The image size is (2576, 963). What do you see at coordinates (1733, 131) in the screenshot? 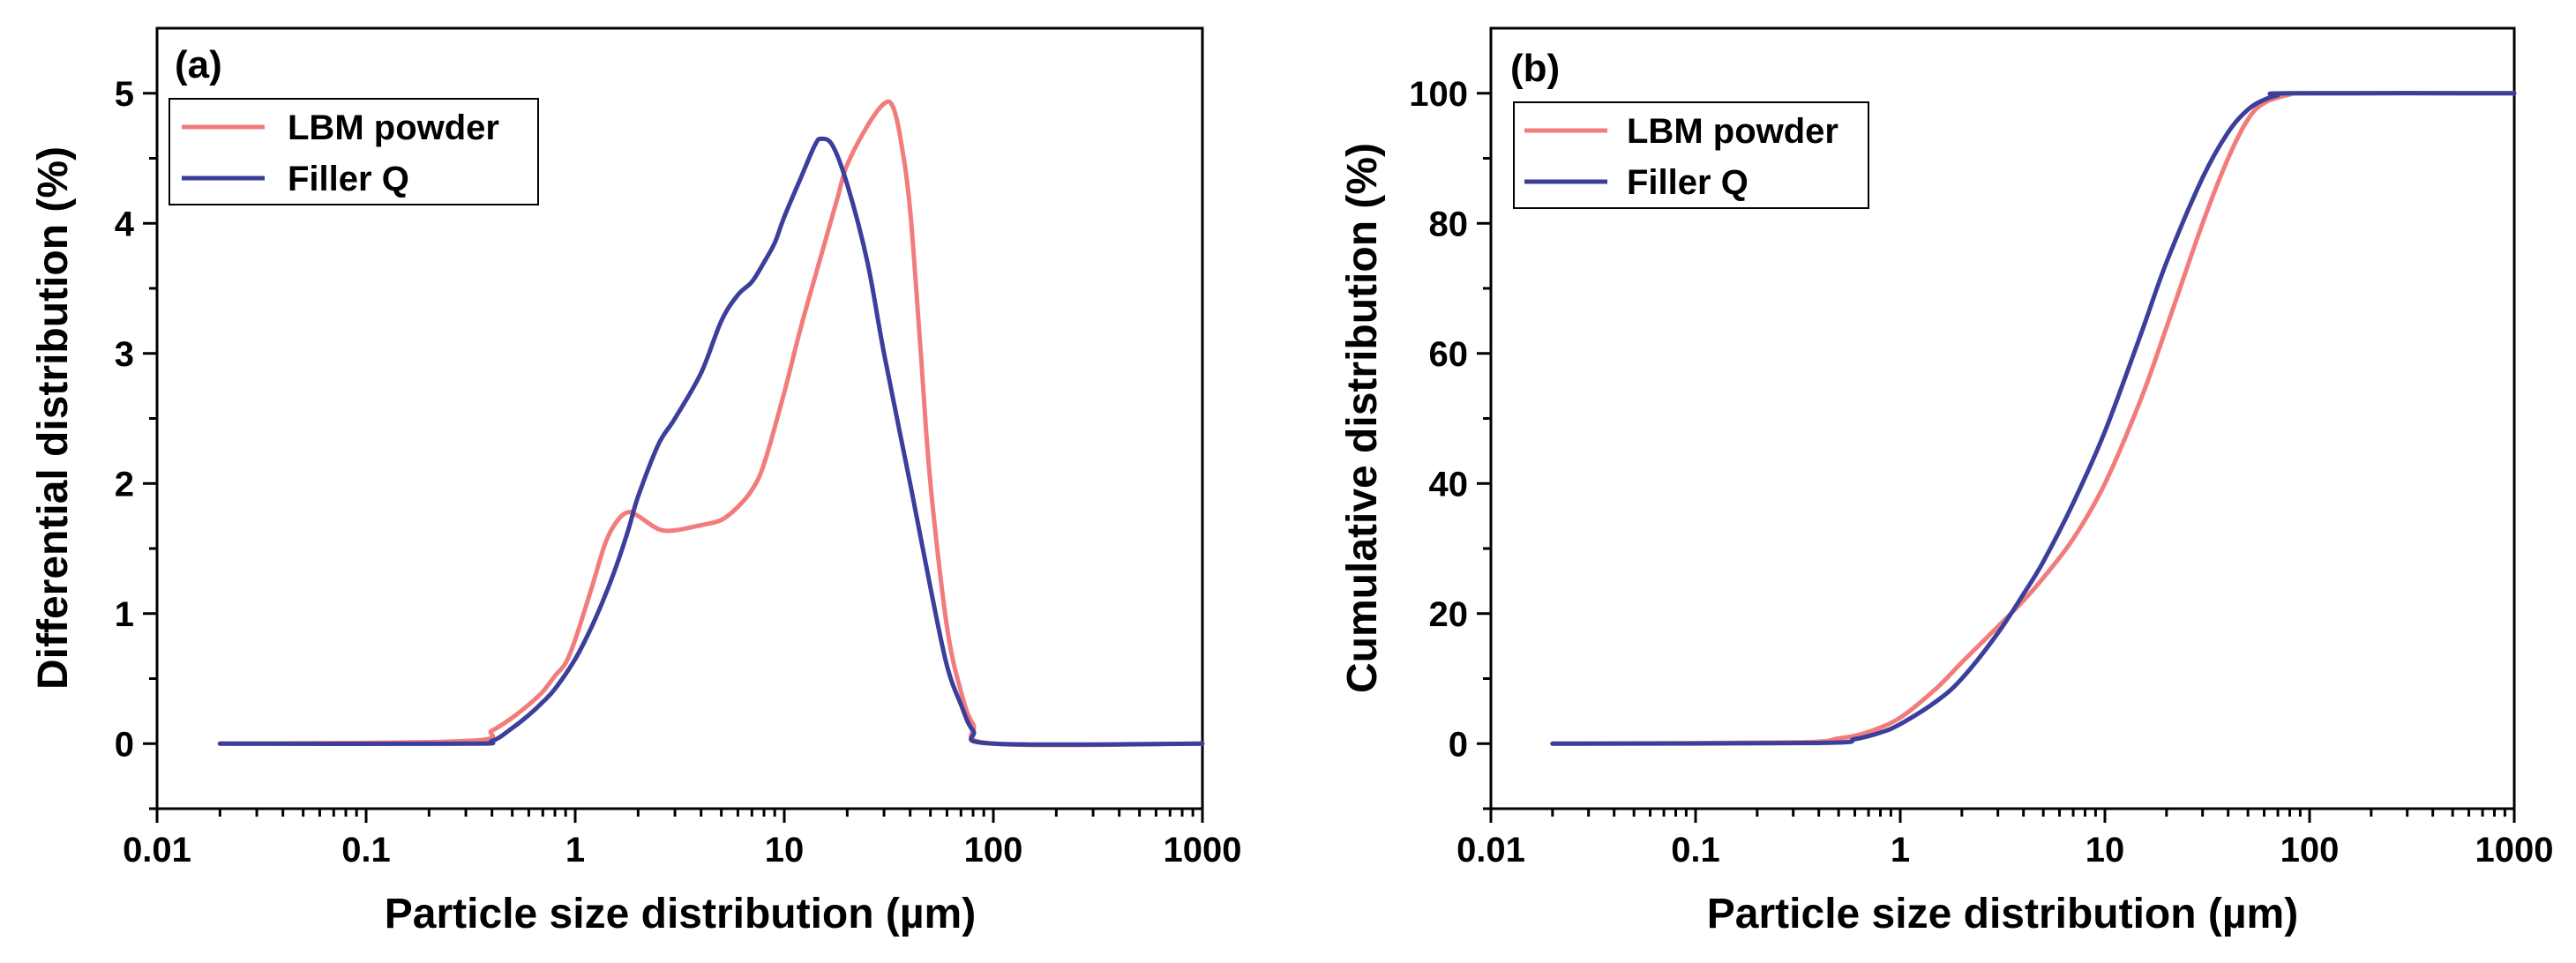
I see `legend-label-lbm-b: LBM powder` at bounding box center [1733, 131].